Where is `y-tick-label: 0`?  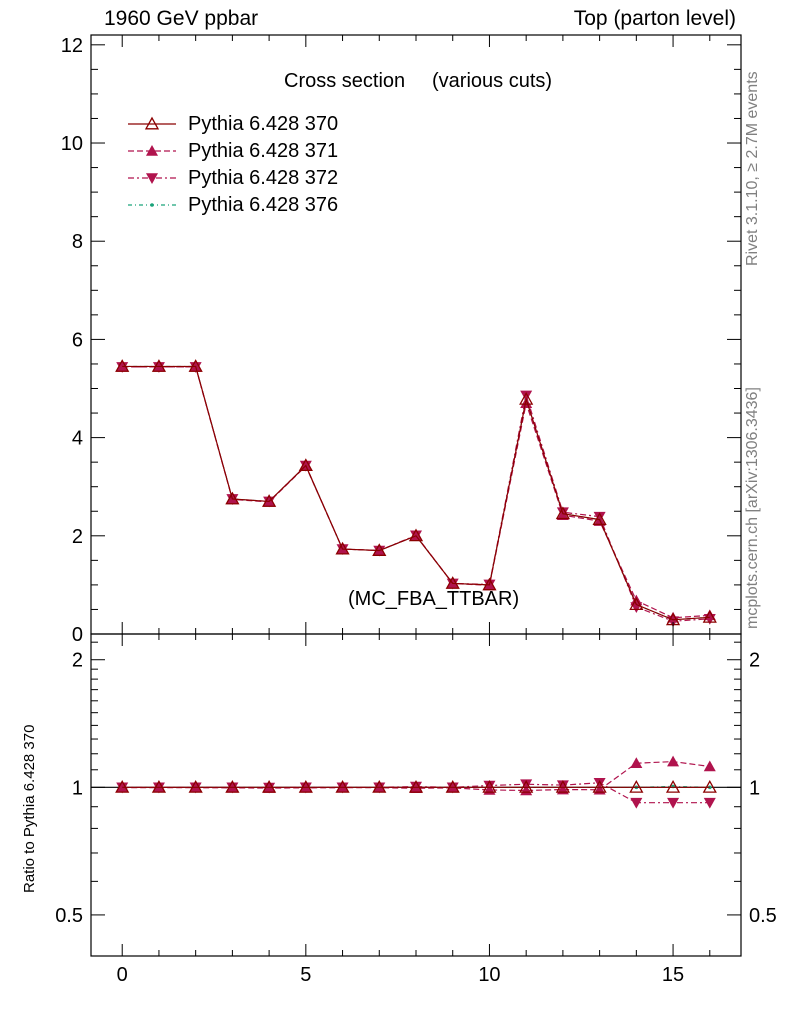 y-tick-label: 0 is located at coordinates (77, 635).